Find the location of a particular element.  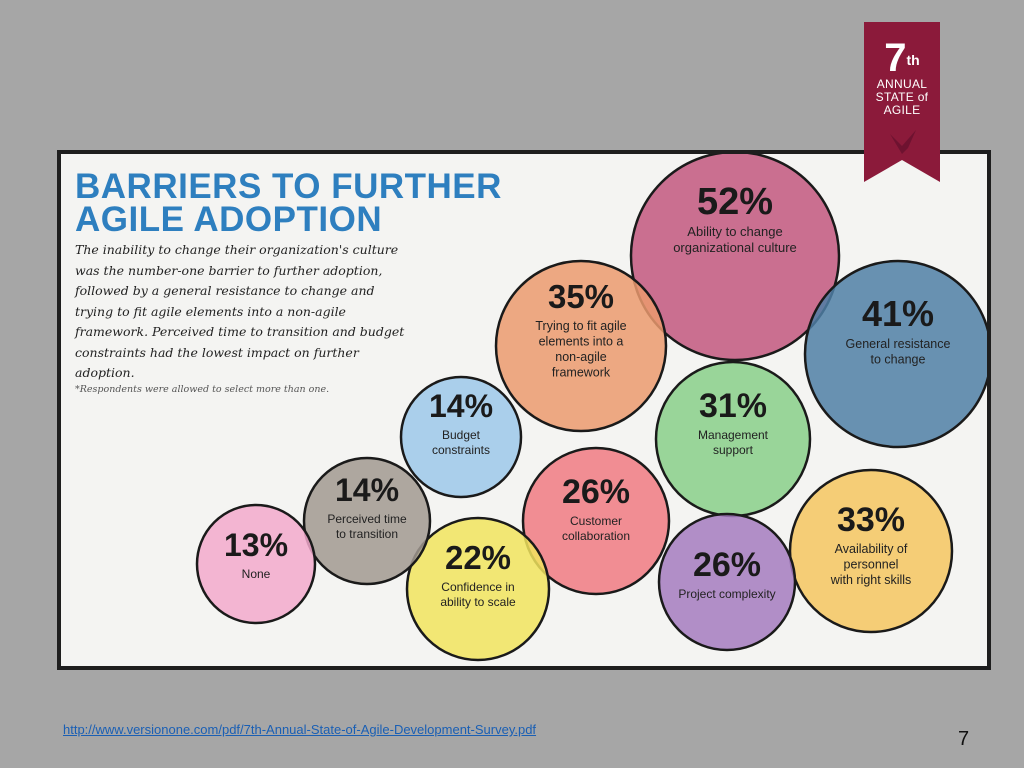

badge-ribbon is located at coordinates (902, 102).